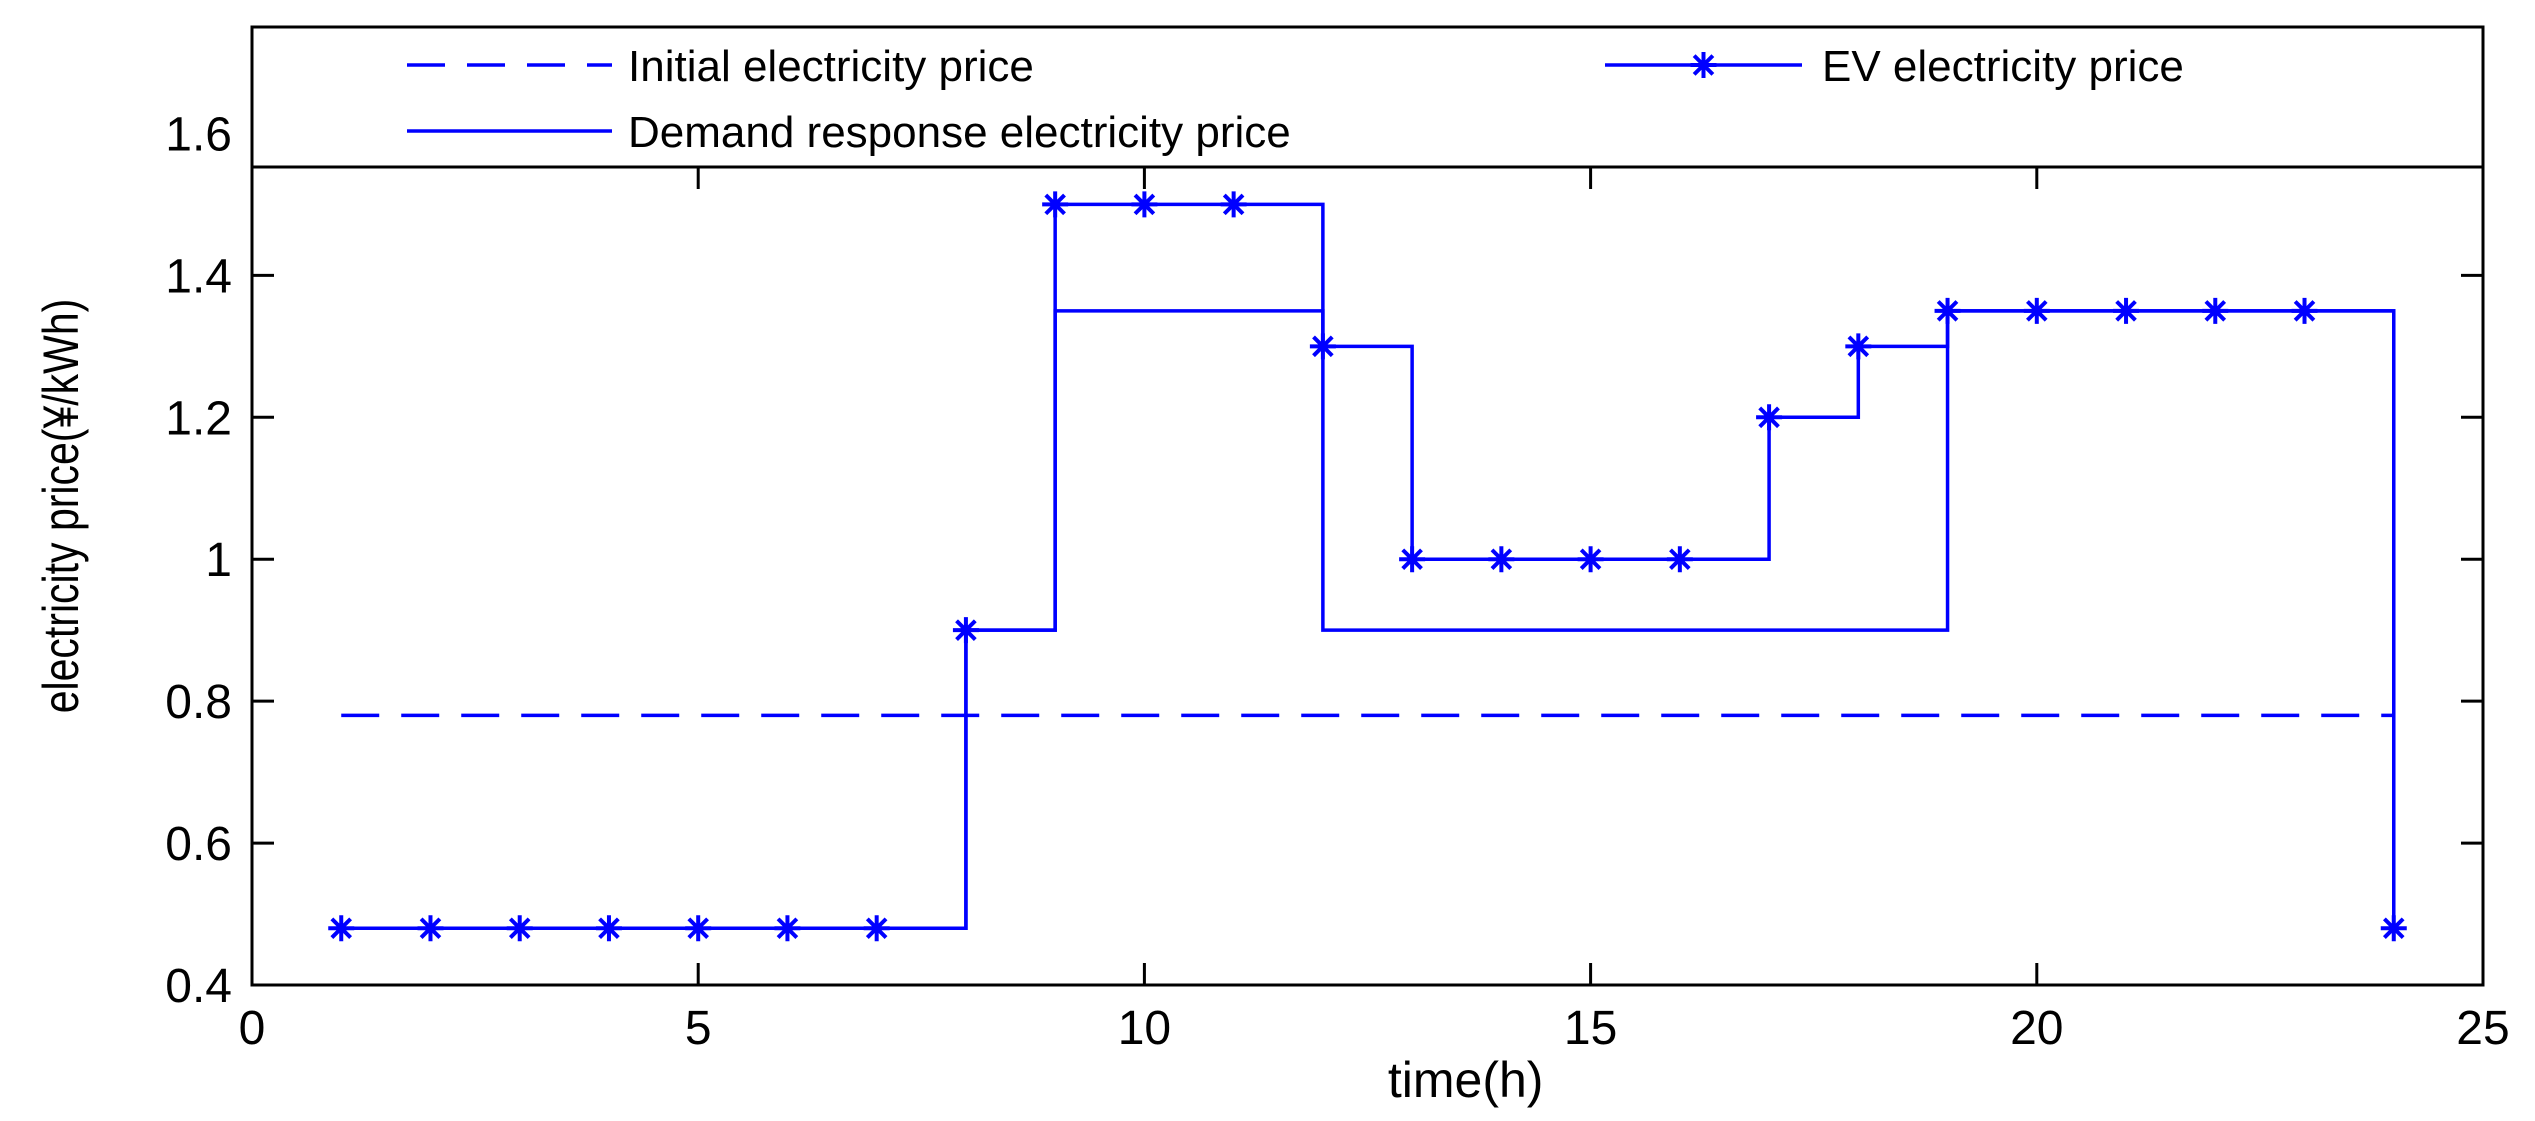  What do you see at coordinates (1590, 1028) in the screenshot?
I see `x-tick-label: 15` at bounding box center [1590, 1028].